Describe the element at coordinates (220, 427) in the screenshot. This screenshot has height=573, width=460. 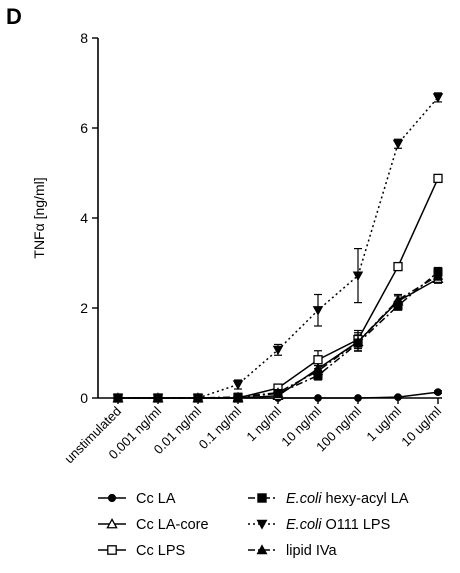
I see `x-tick-label: 0.1 ng/ml` at that location.